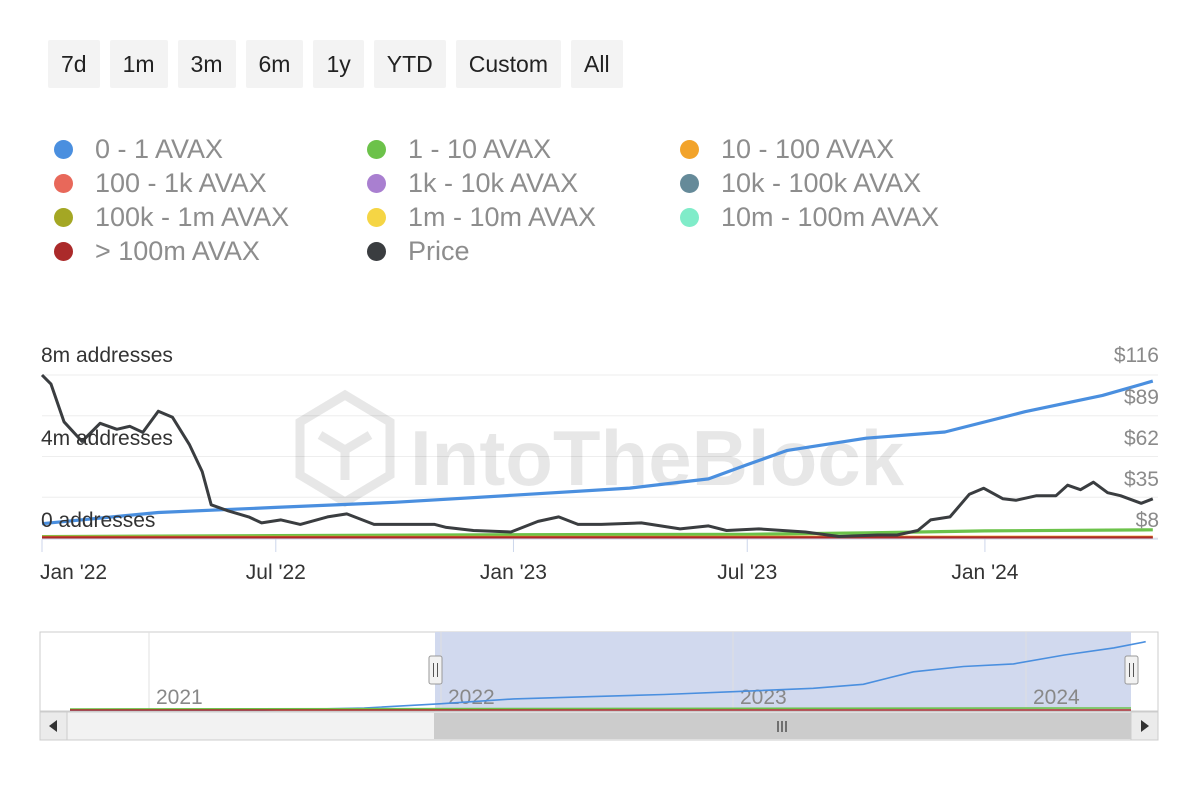 This screenshot has width=1200, height=800. Describe the element at coordinates (480, 148) in the screenshot. I see `legend-label: 1 - 10 AVAX` at that location.